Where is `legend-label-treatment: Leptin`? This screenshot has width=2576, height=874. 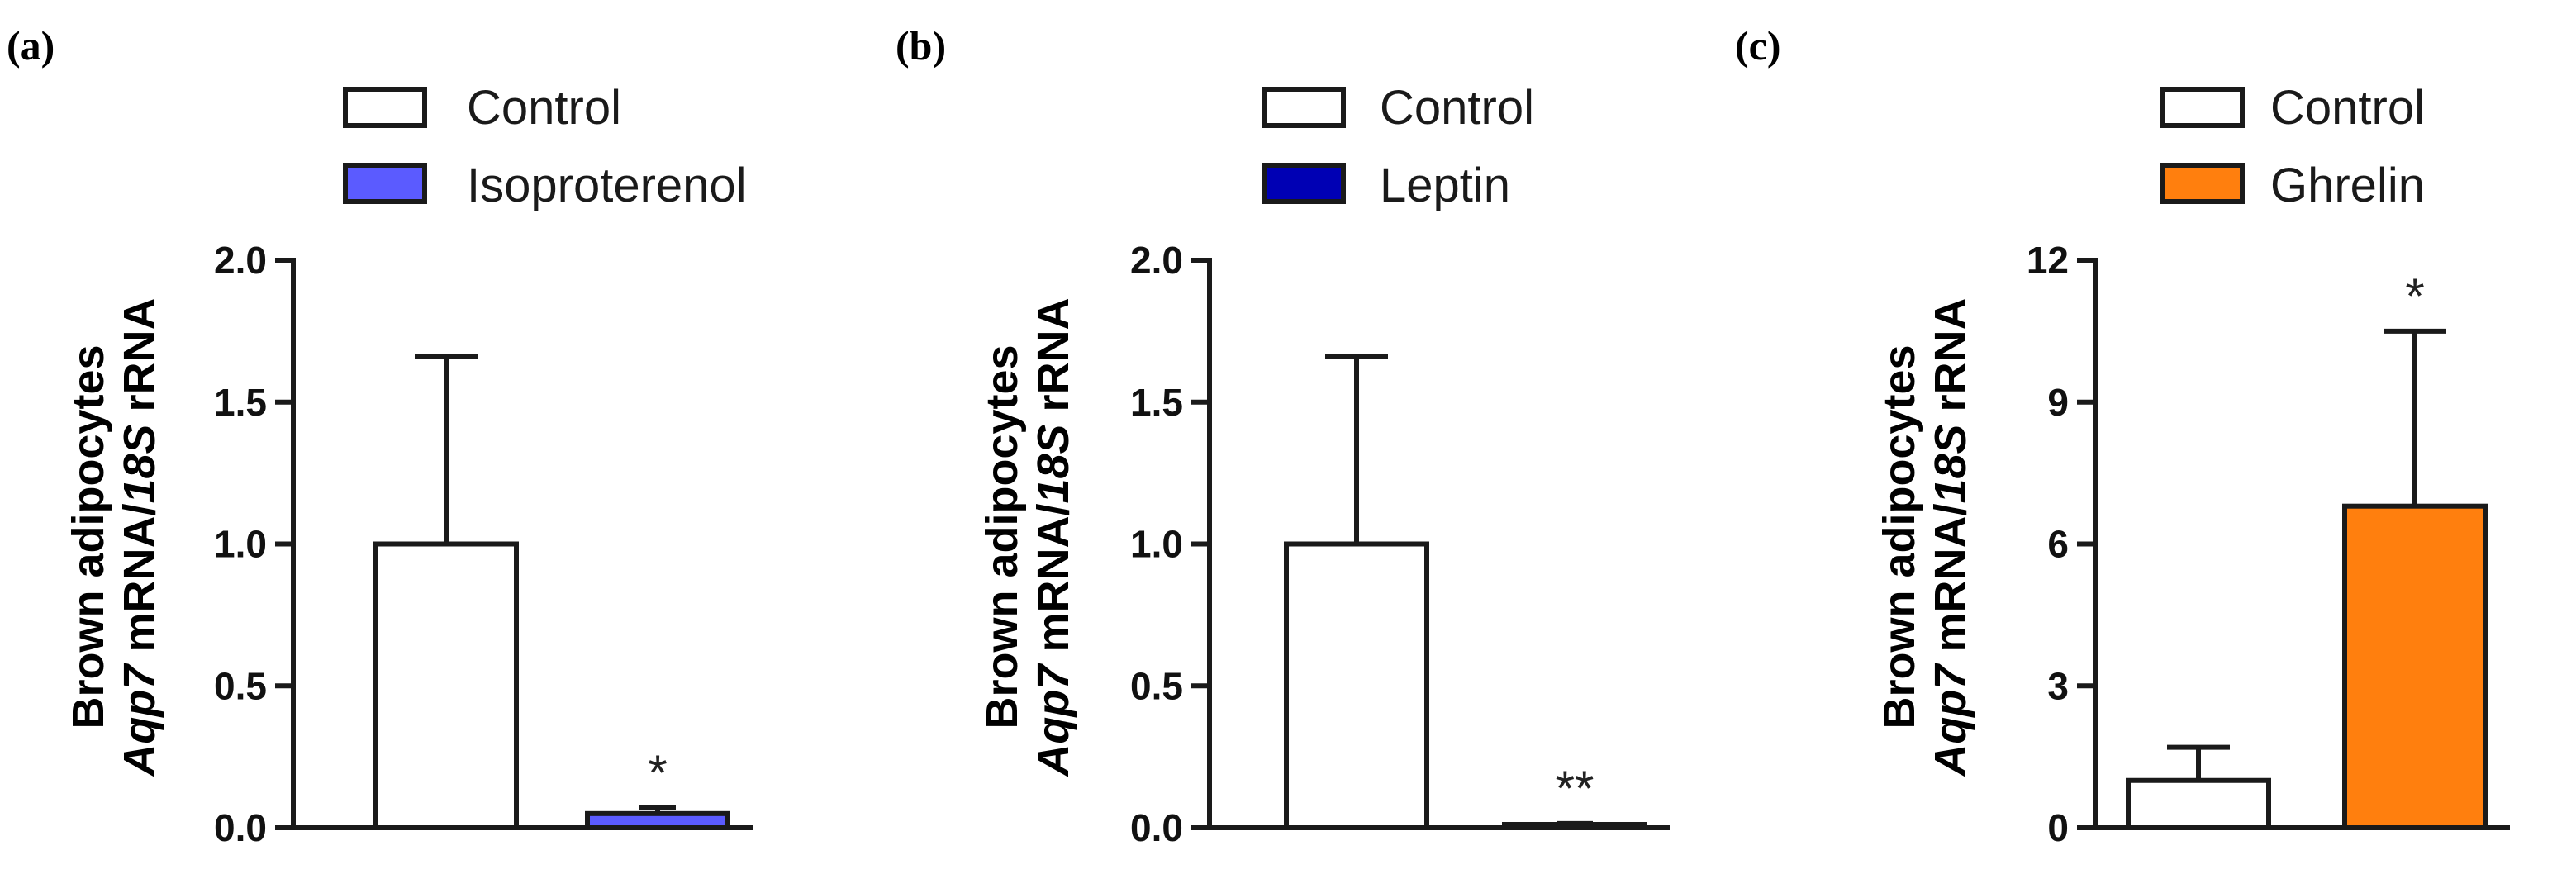 legend-label-treatment: Leptin is located at coordinates (1445, 185).